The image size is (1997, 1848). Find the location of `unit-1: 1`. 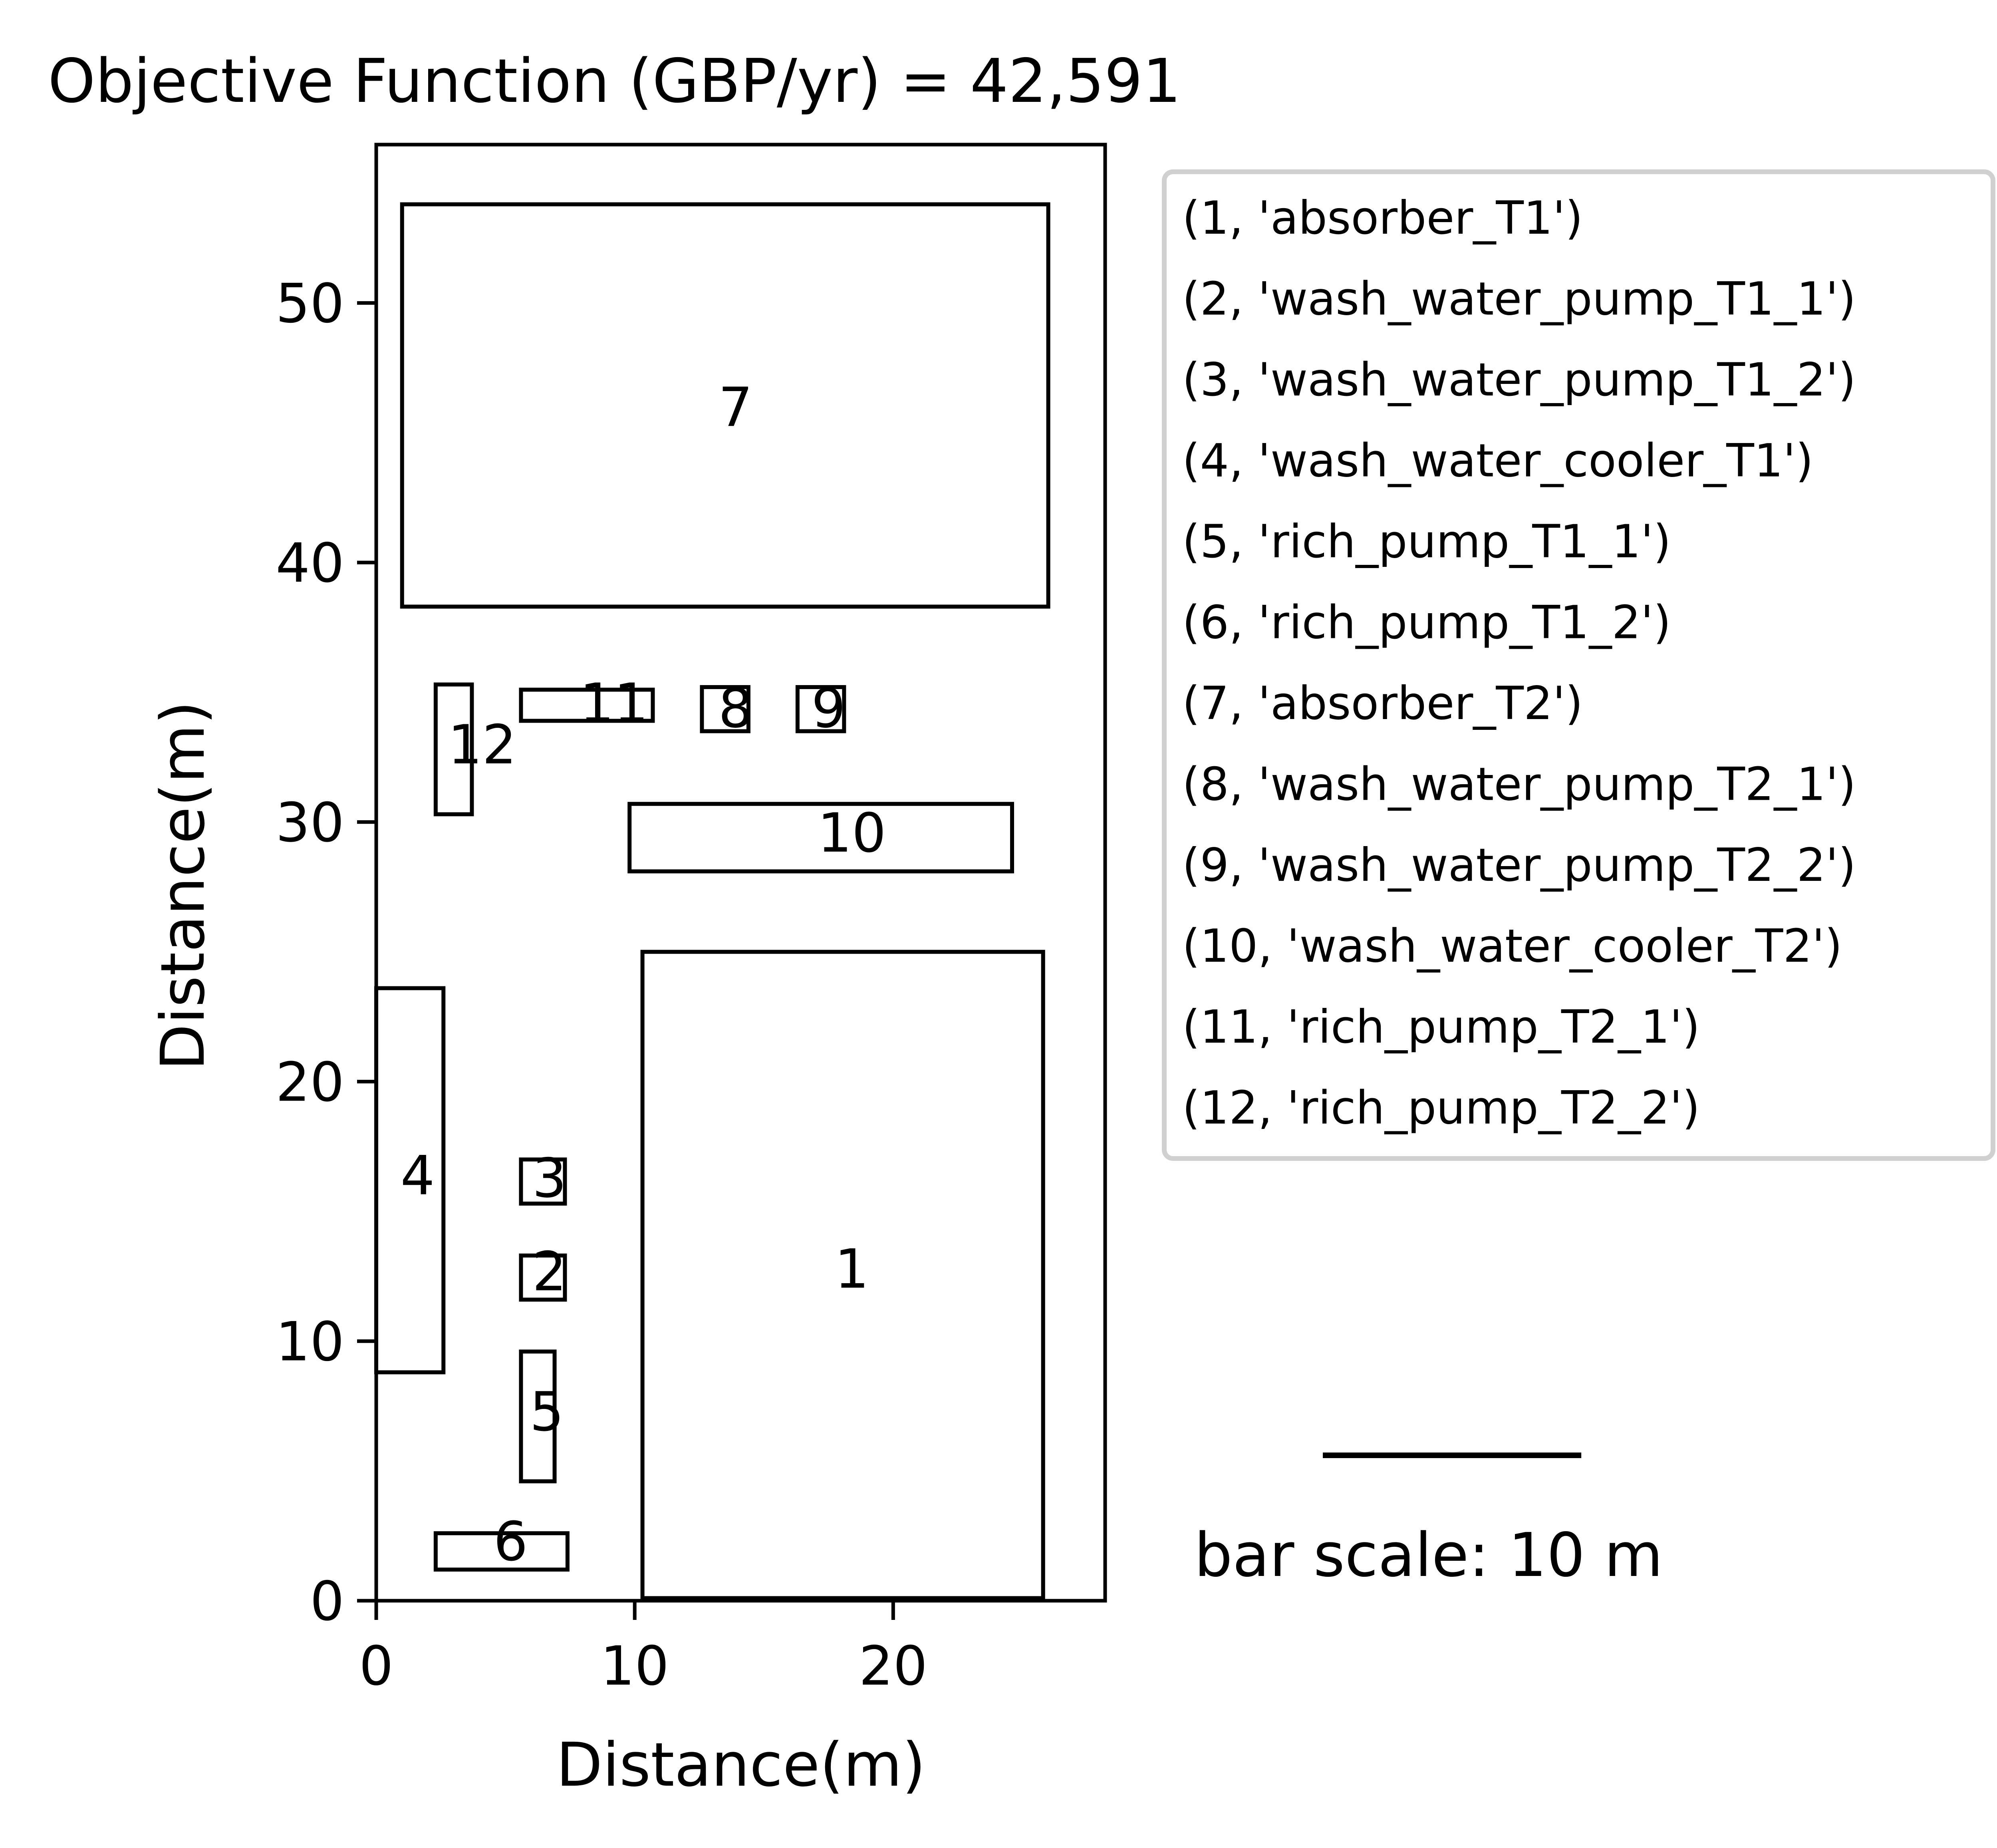

unit-1: 1 is located at coordinates (842, 1275).